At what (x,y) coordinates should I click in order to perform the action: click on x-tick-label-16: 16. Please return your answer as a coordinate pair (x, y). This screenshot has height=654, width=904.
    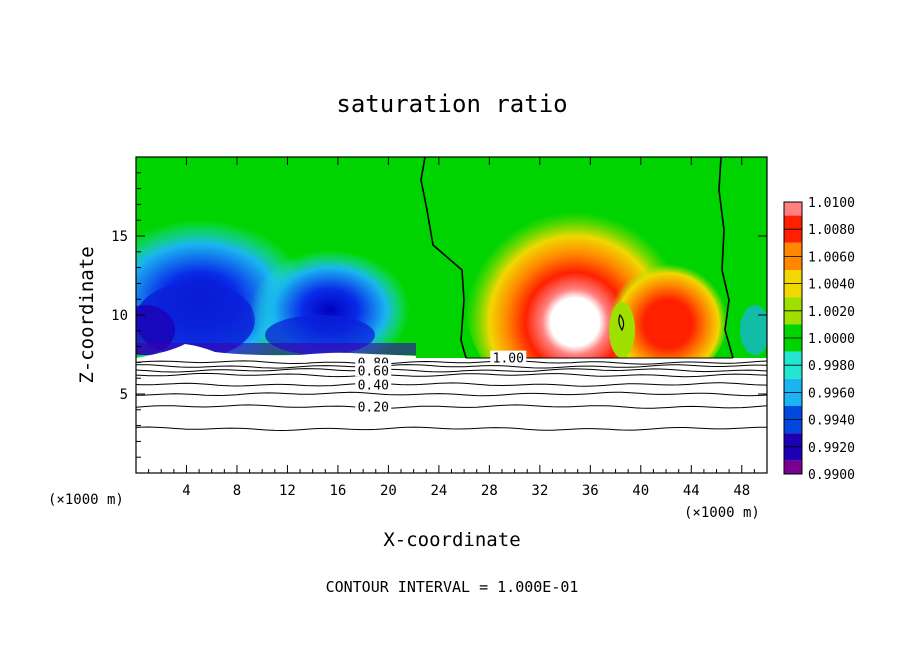
    Looking at the image, I should click on (337, 491).